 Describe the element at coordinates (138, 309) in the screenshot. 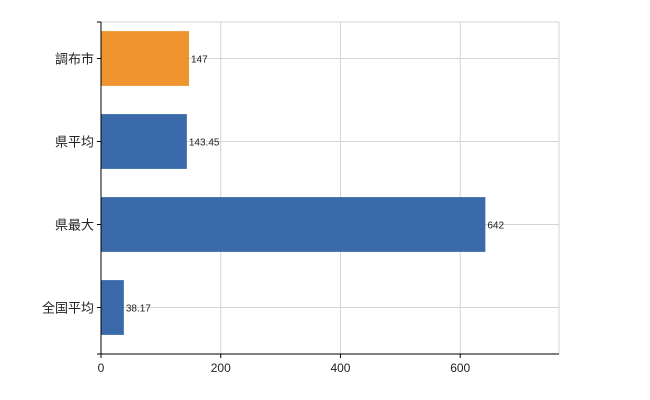

I see `data-label: 38.17` at that location.